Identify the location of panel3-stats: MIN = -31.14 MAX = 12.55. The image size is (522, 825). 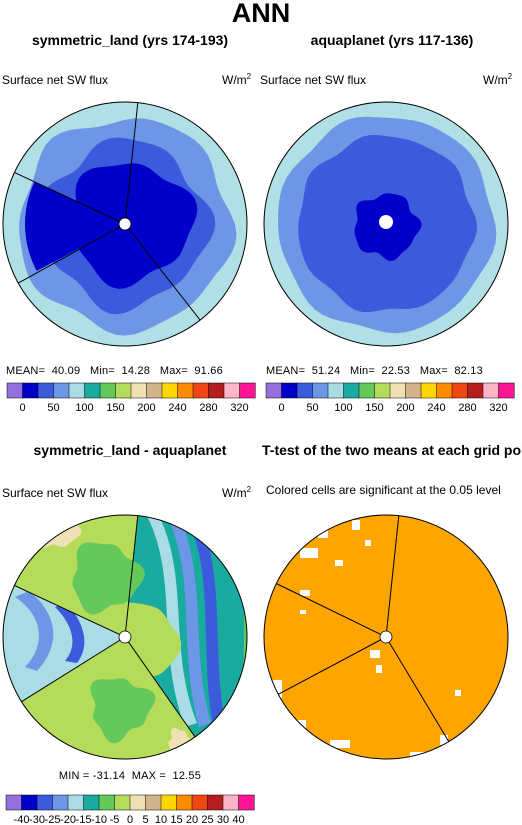
(130, 776).